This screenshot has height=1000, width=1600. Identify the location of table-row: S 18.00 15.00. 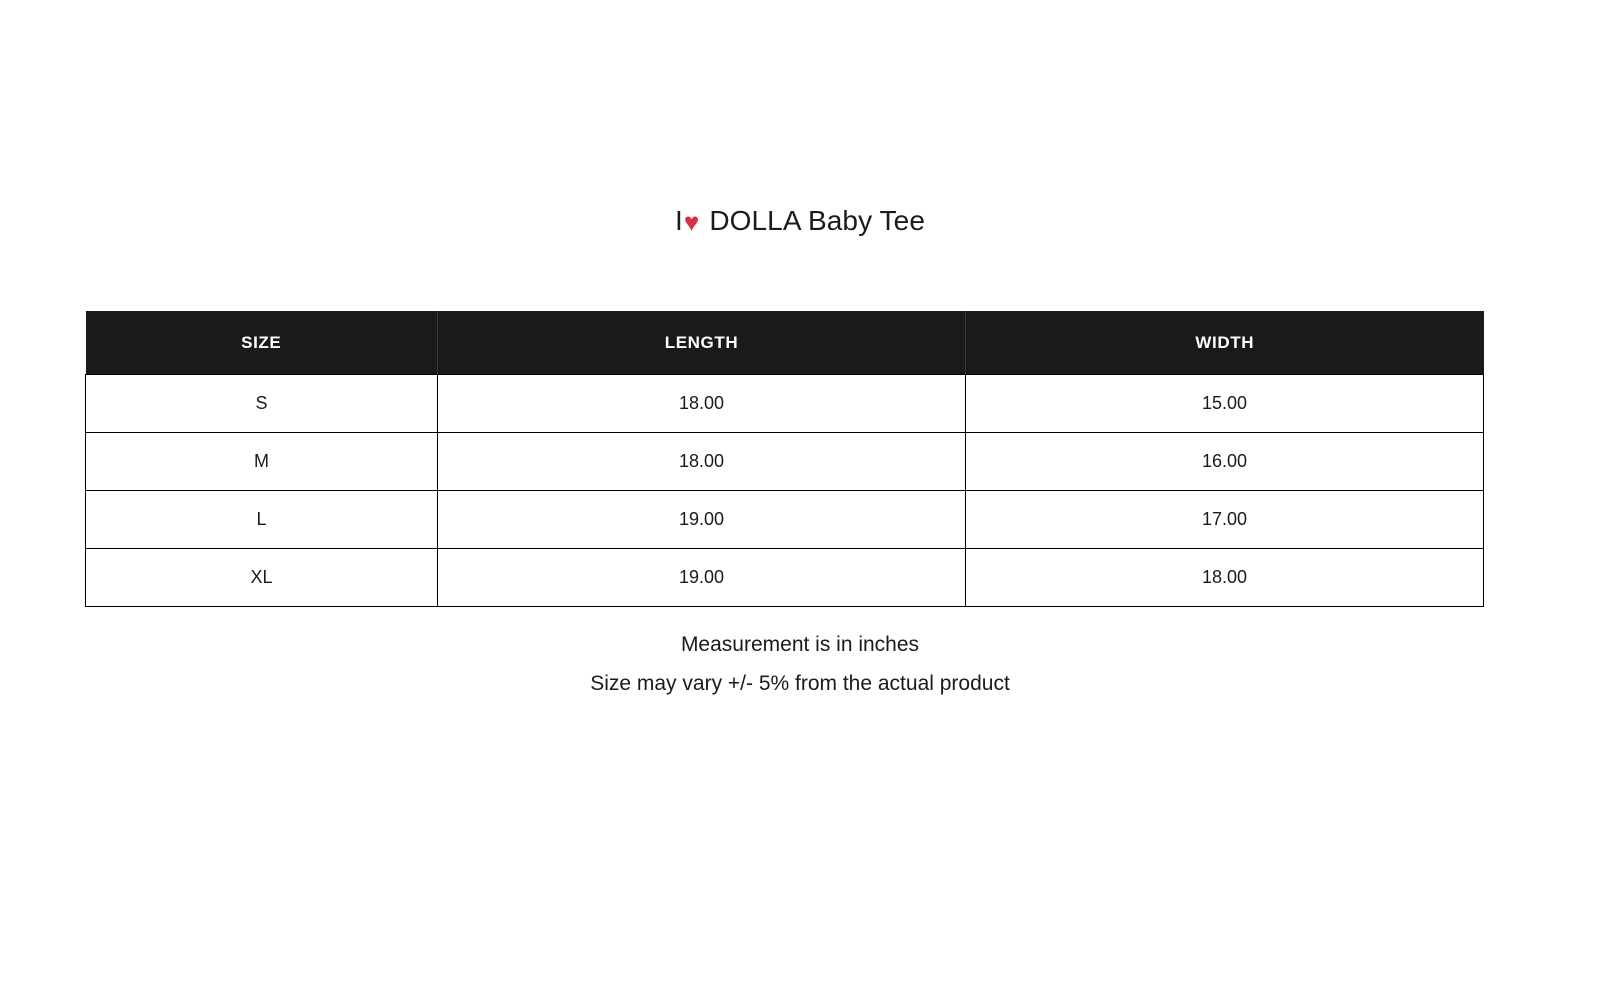
(784, 403).